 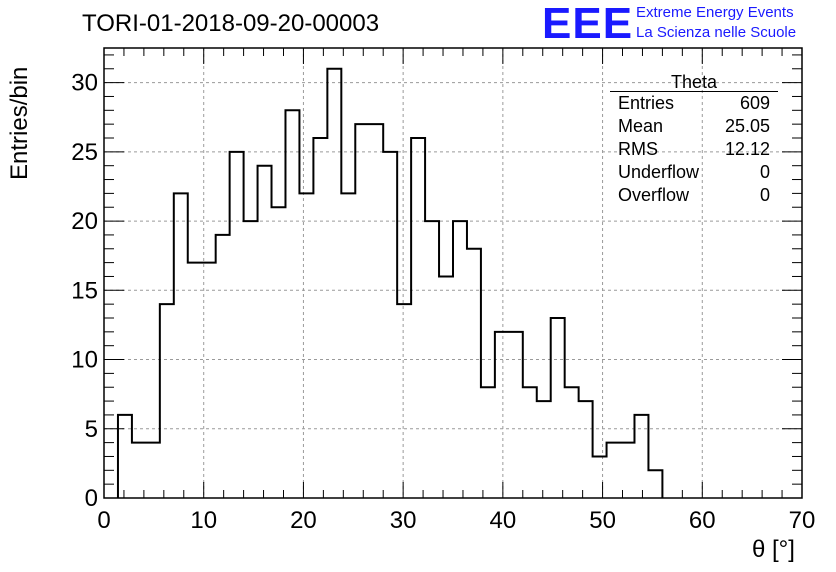 I want to click on stats-label: Entries, so click(x=646, y=103).